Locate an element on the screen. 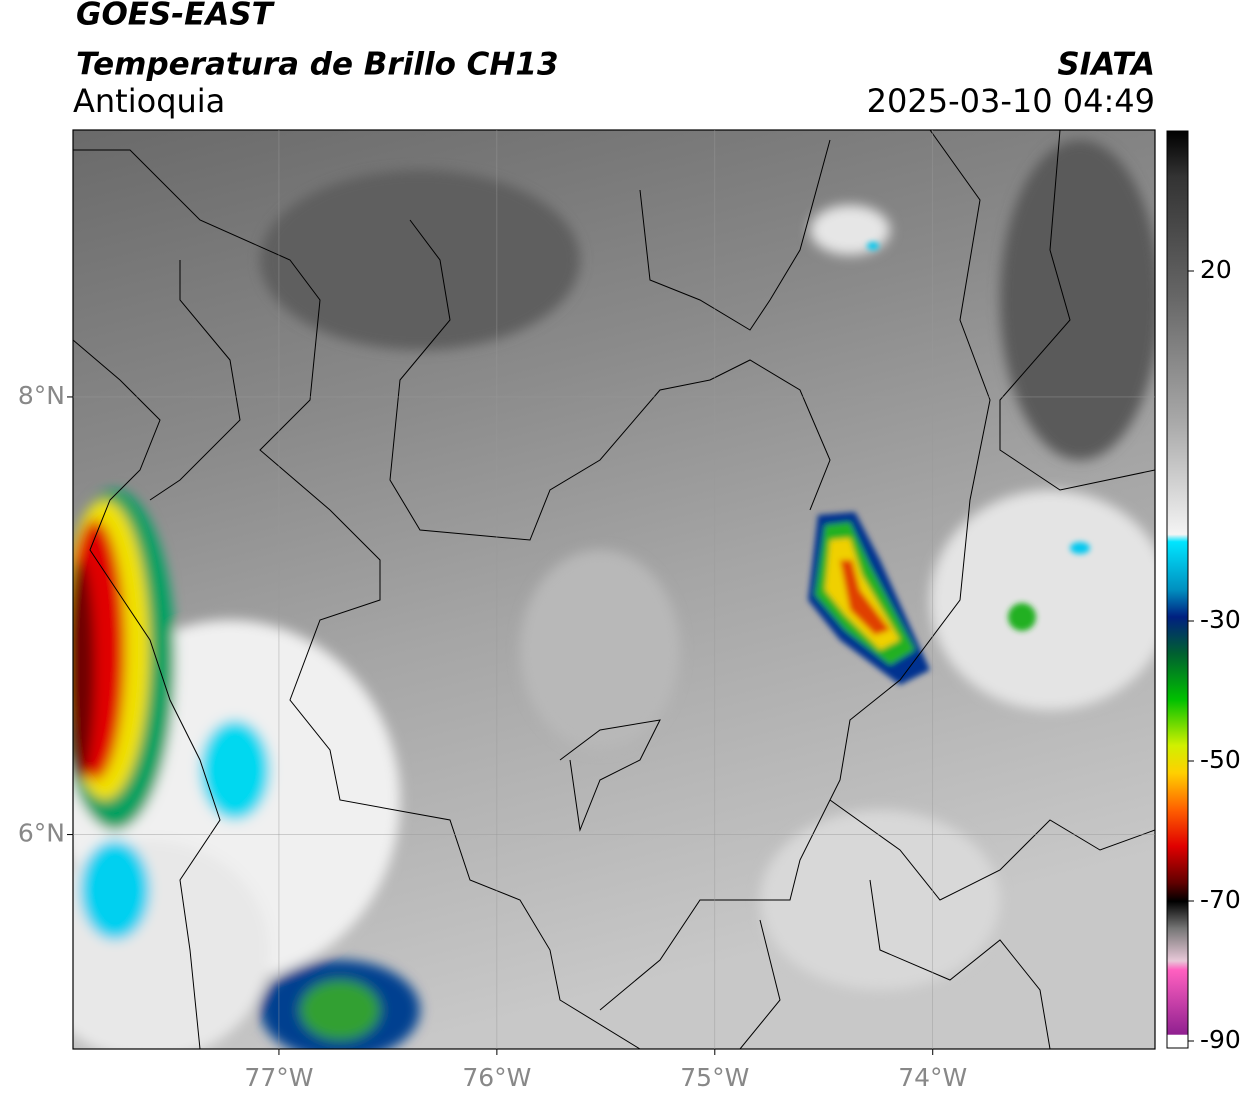 The width and height of the screenshot is (1252, 1099). y-tick-label: 6°N is located at coordinates (41, 833).